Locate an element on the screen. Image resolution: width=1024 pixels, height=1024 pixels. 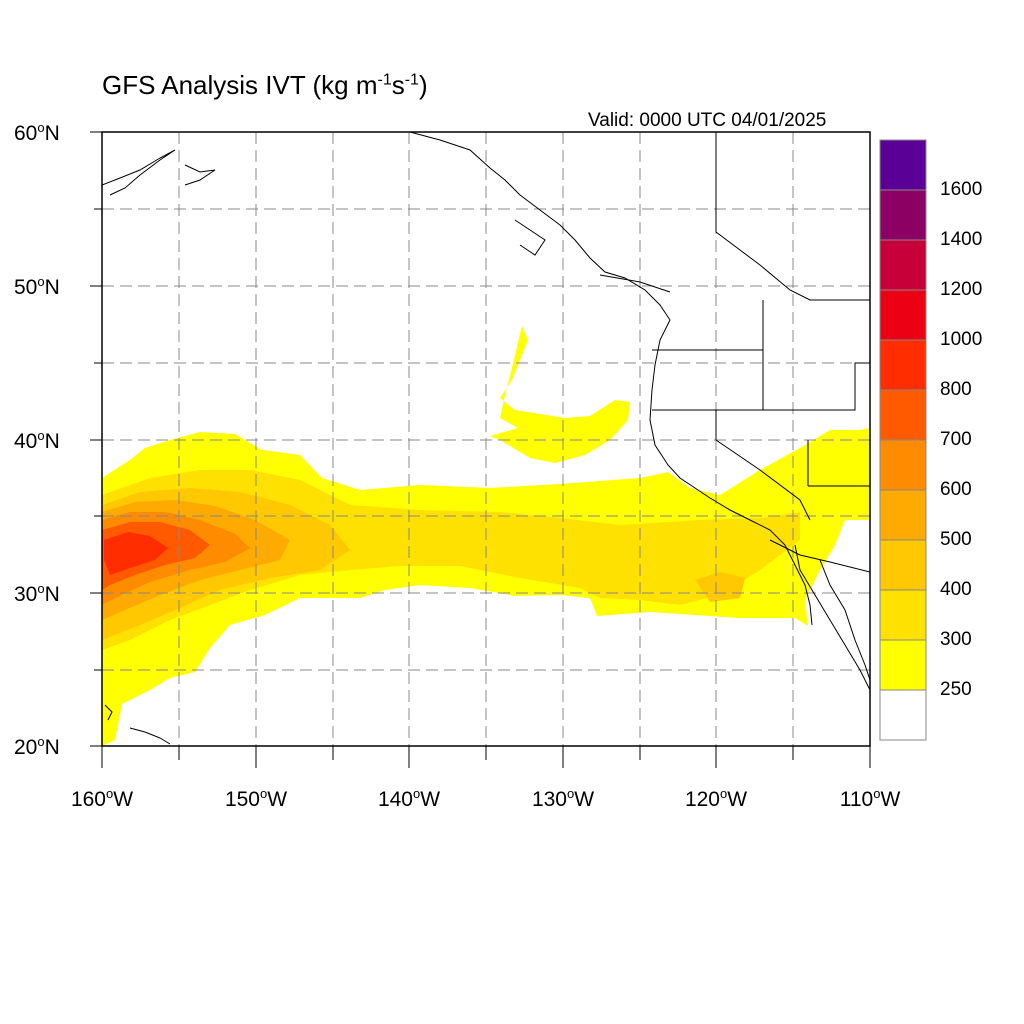
lat-label-60n: 60oN is located at coordinates (37, 132).